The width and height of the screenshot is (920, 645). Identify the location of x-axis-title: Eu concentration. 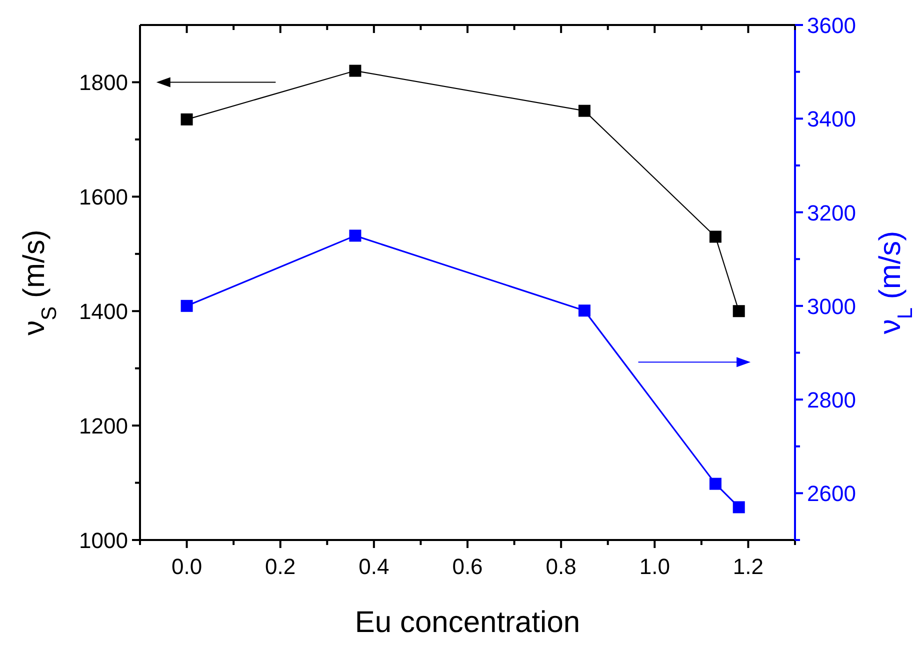
(467, 622).